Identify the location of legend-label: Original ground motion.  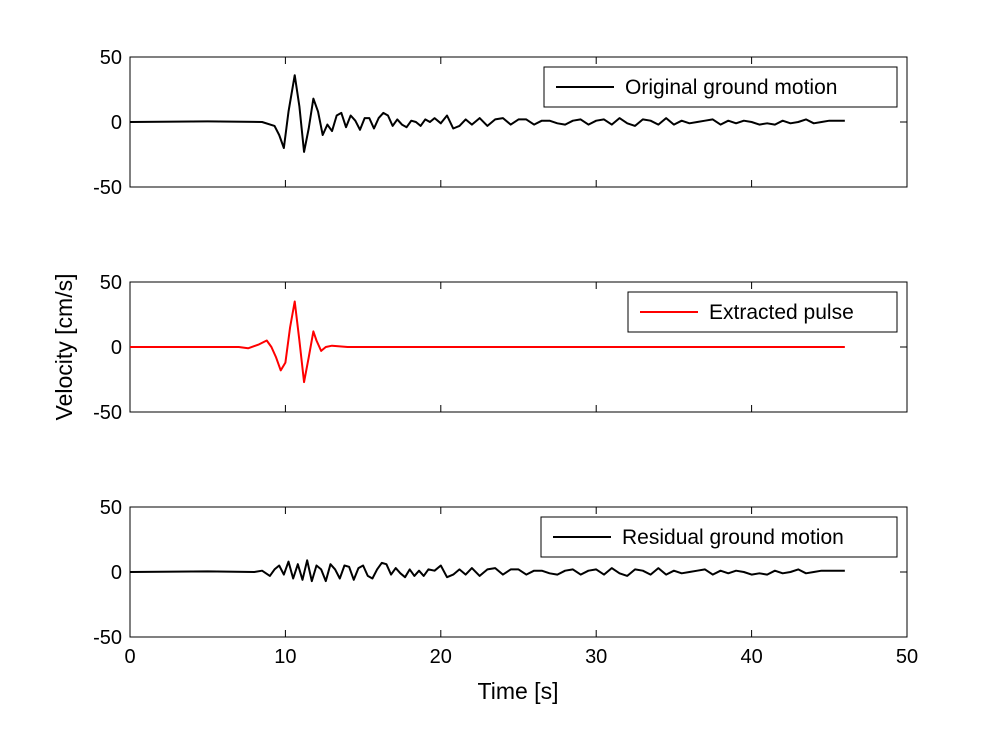
(731, 87).